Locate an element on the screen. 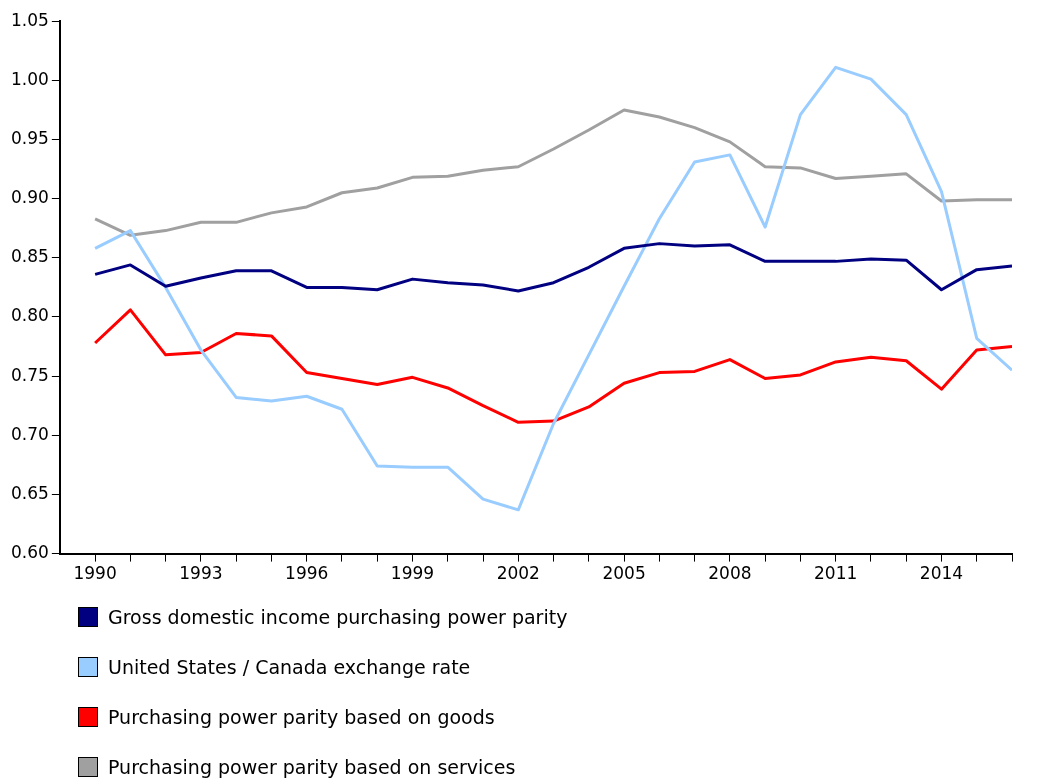 This screenshot has width=1040, height=780. y-tick-label: 1.00 is located at coordinates (29, 78).